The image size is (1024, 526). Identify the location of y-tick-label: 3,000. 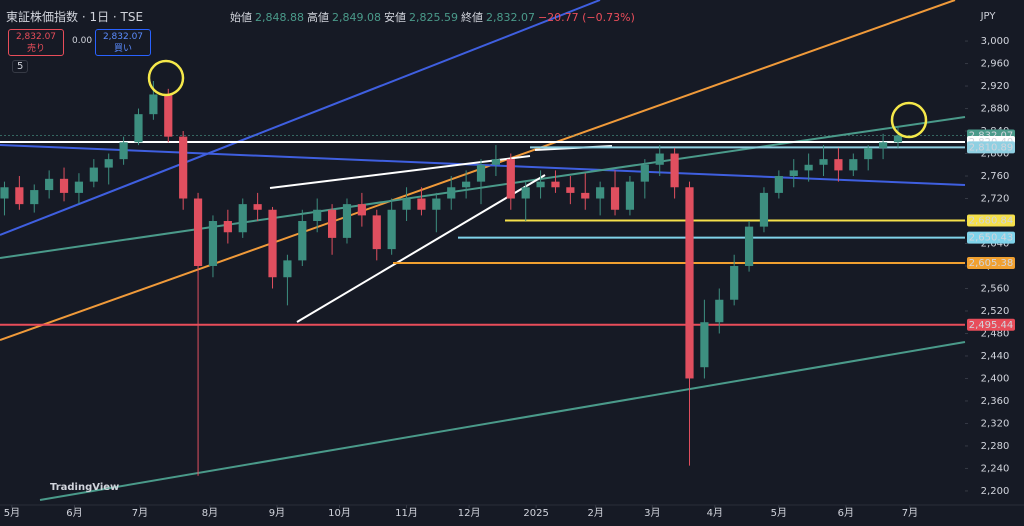
(995, 41).